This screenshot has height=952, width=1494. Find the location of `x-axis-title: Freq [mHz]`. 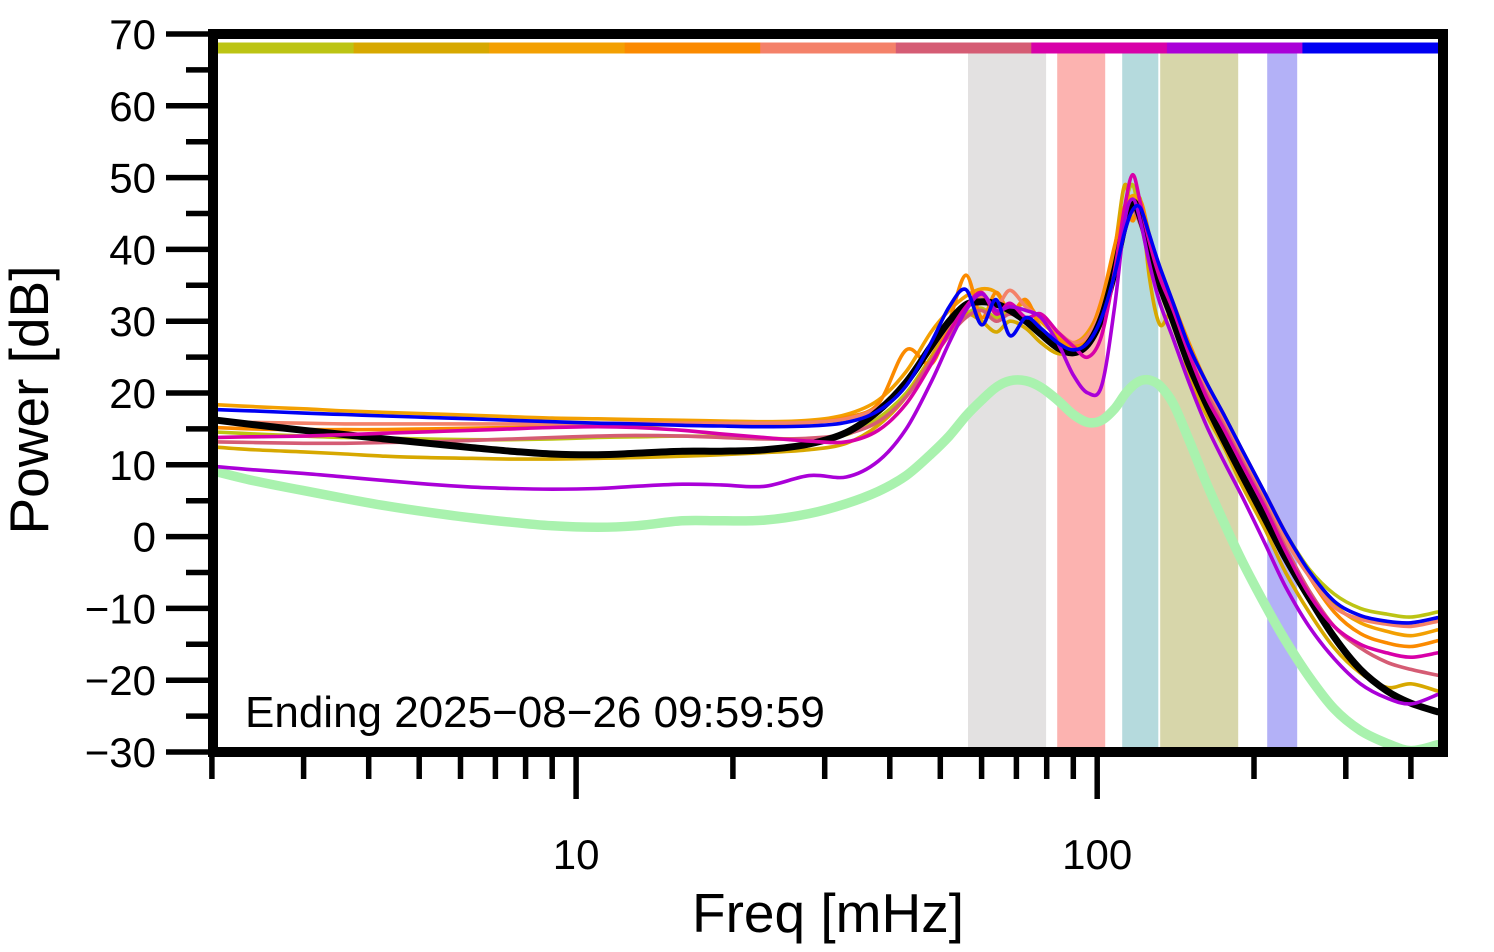

x-axis-title: Freq [mHz] is located at coordinates (828, 913).